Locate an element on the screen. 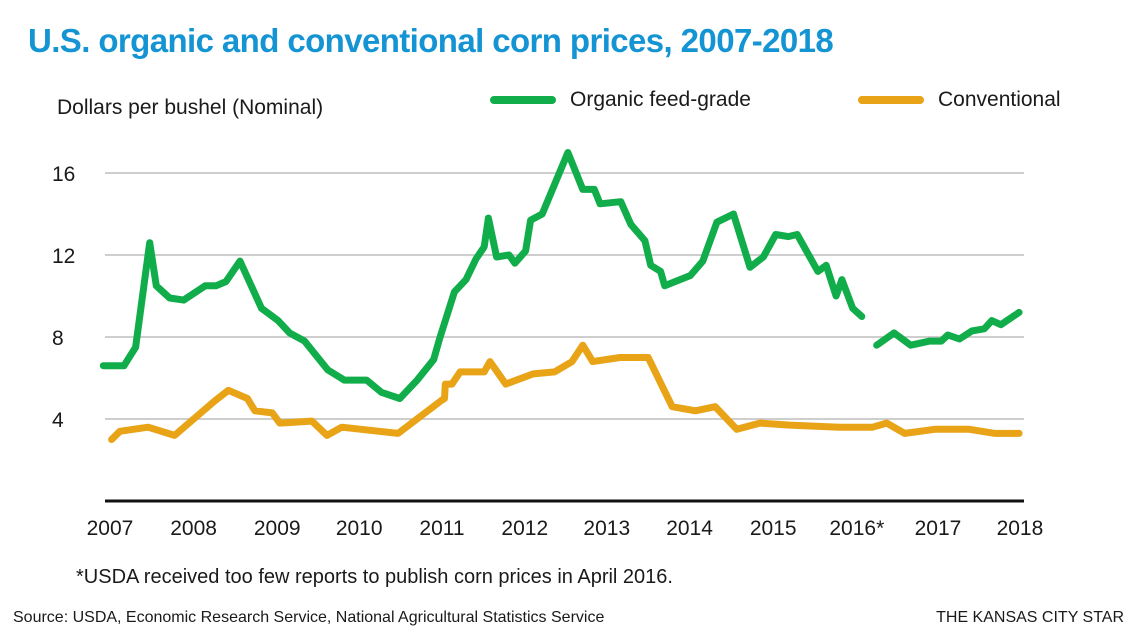  x-tick-label-2016-star: 2016* is located at coordinates (856, 528).